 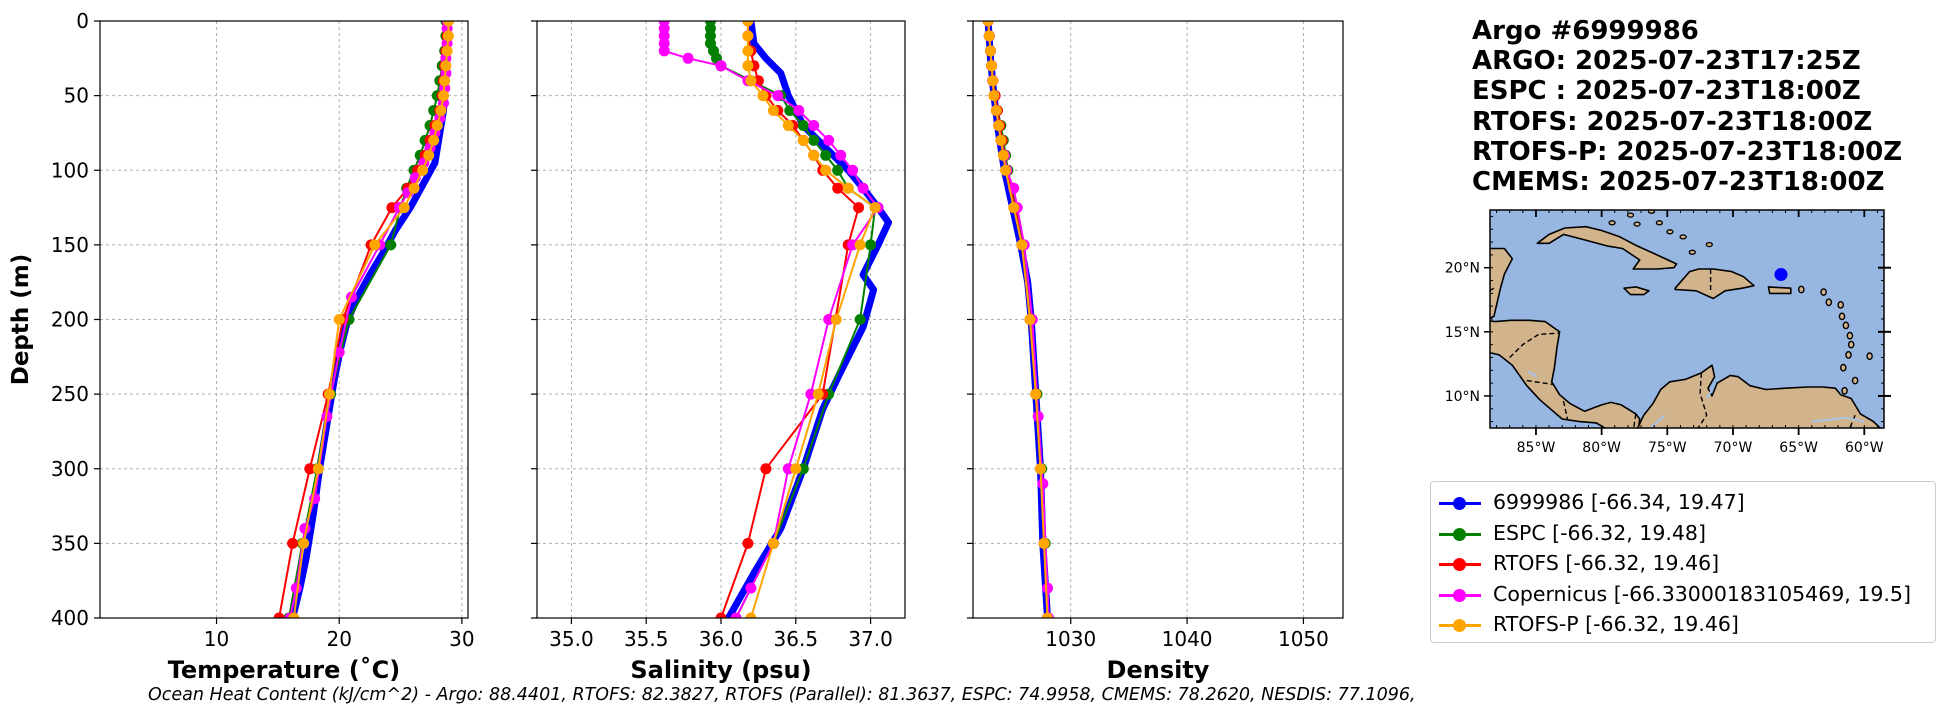 What do you see at coordinates (646, 639) in the screenshot?
I see `x-tick-label: 35.5` at bounding box center [646, 639].